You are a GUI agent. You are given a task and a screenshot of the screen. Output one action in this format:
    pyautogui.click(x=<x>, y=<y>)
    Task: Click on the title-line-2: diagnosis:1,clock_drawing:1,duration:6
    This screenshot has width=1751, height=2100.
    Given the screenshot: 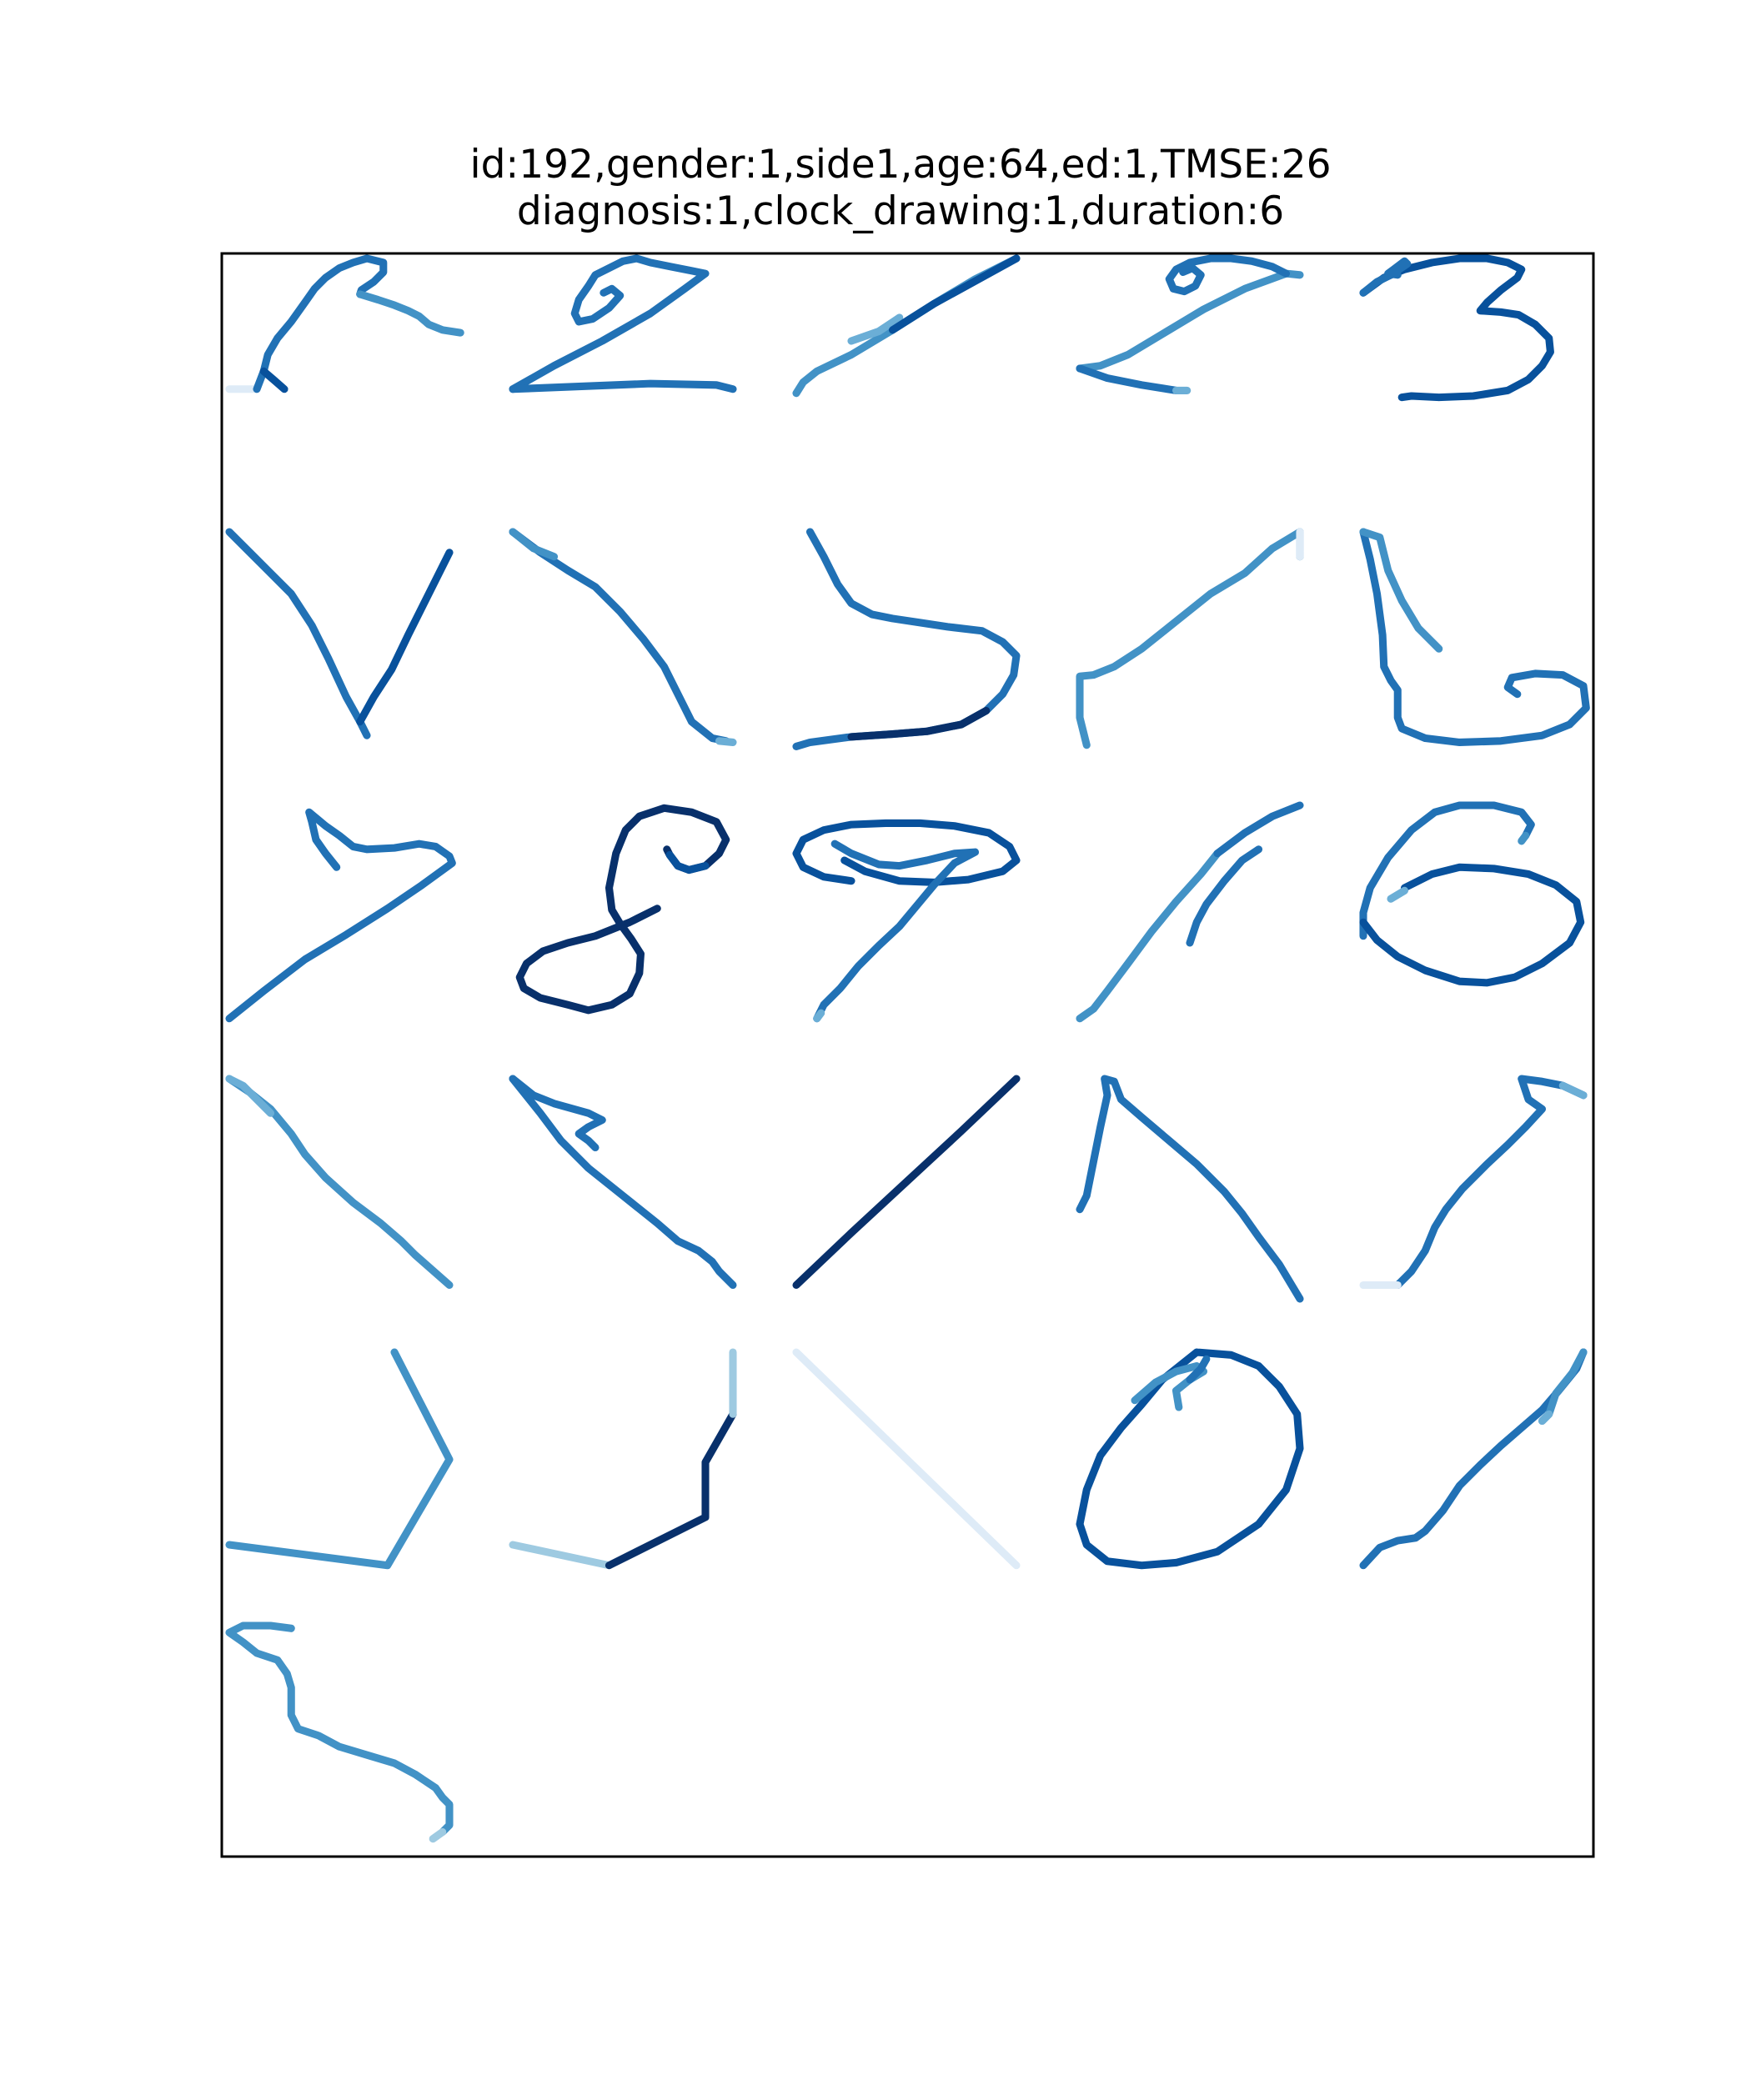 What is the action you would take?
    pyautogui.click(x=901, y=211)
    